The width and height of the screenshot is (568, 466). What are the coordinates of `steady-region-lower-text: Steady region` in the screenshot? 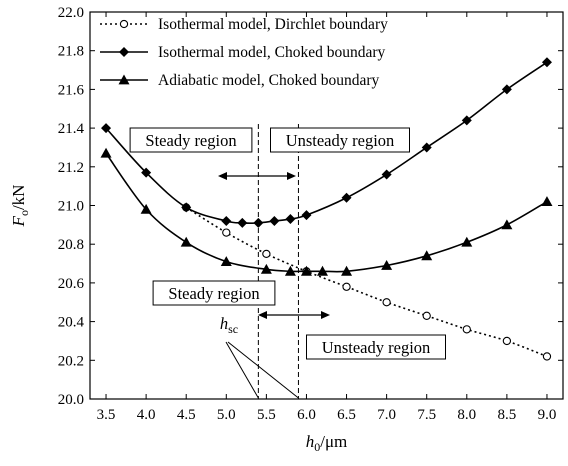 It's located at (213, 293).